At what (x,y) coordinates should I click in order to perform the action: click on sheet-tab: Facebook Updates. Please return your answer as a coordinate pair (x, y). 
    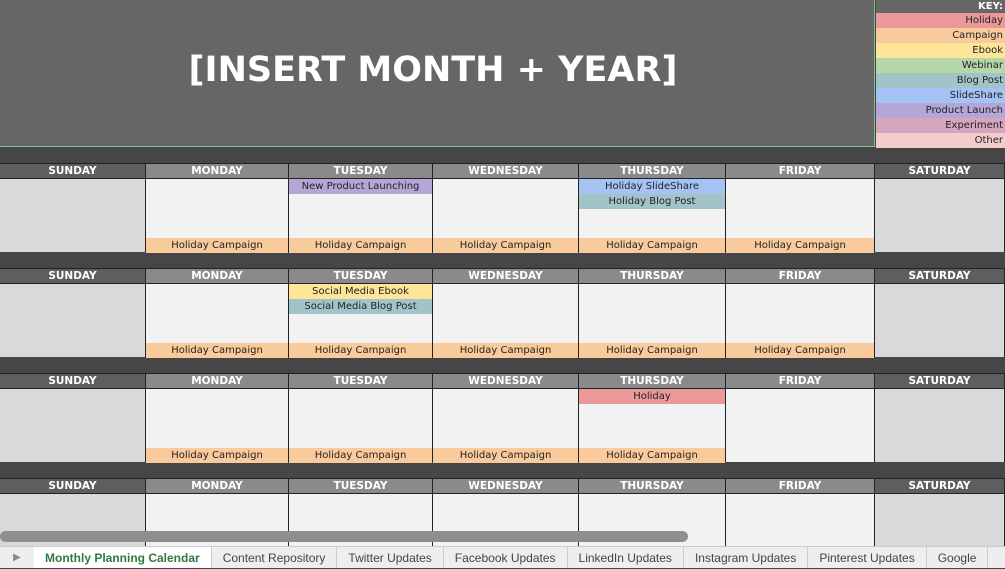
    Looking at the image, I should click on (506, 557).